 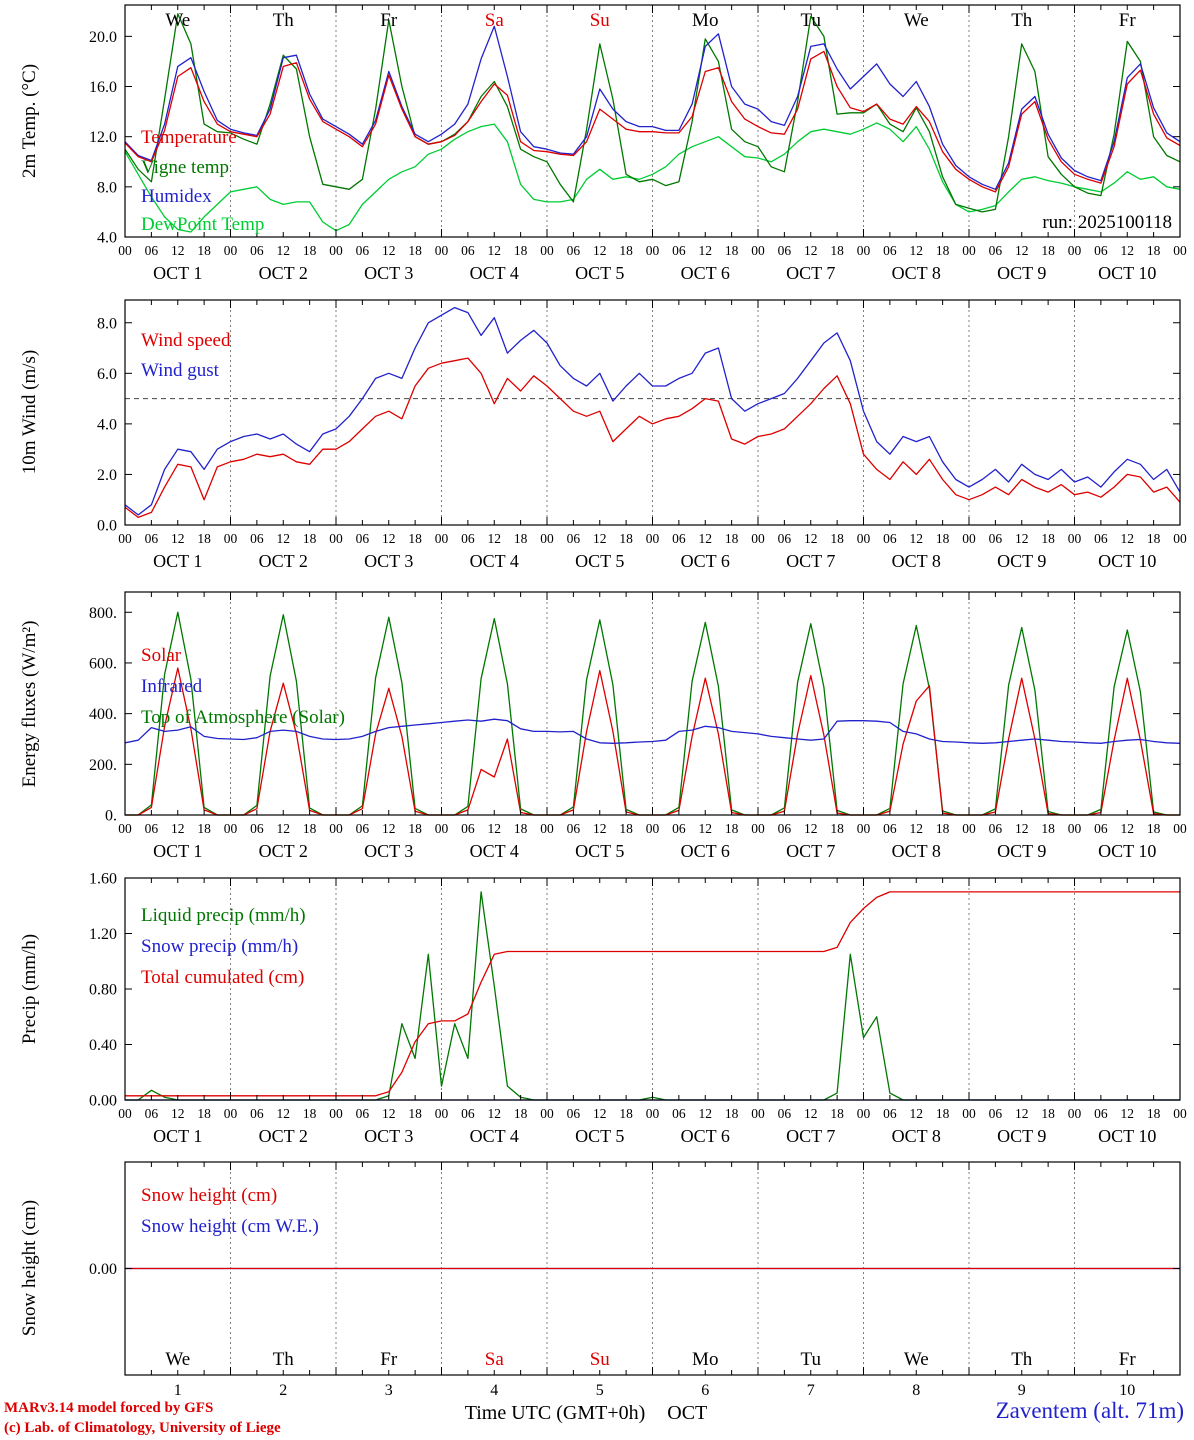 I want to click on station-label: Zaventem (alt. 71m), so click(x=1089, y=1410).